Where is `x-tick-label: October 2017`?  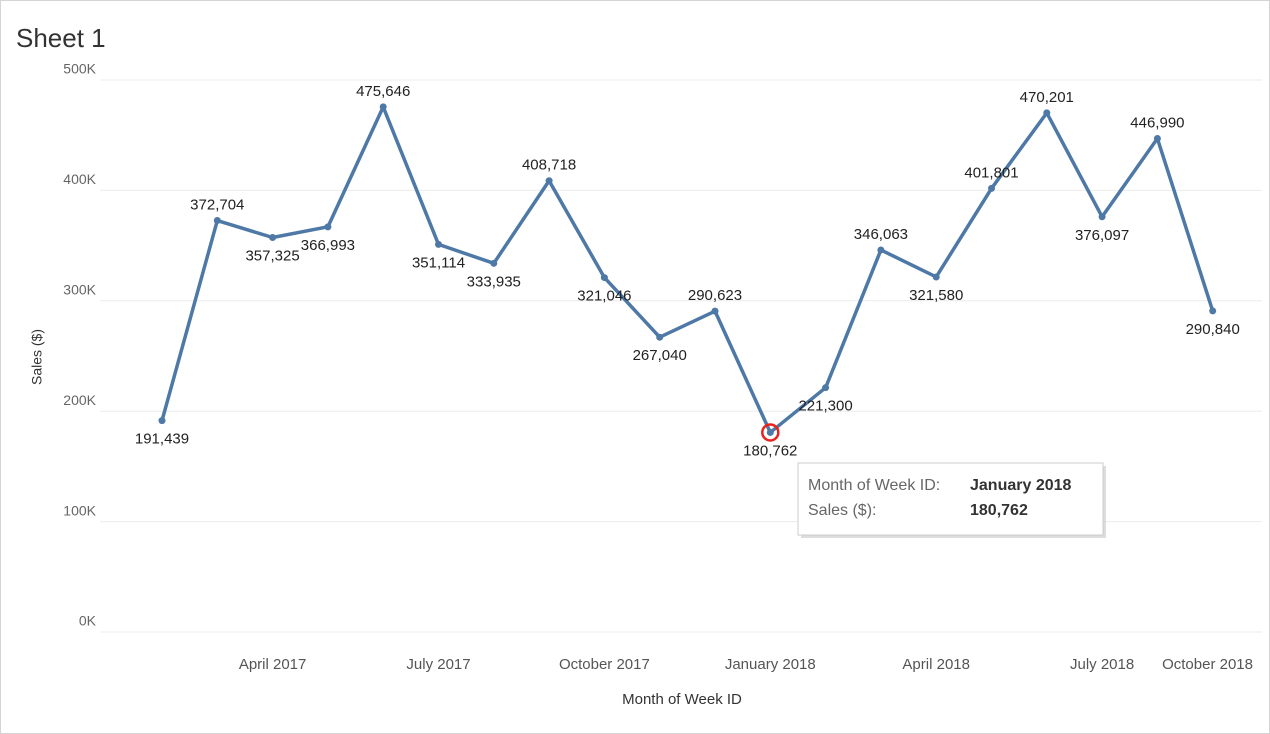
x-tick-label: October 2017 is located at coordinates (604, 664).